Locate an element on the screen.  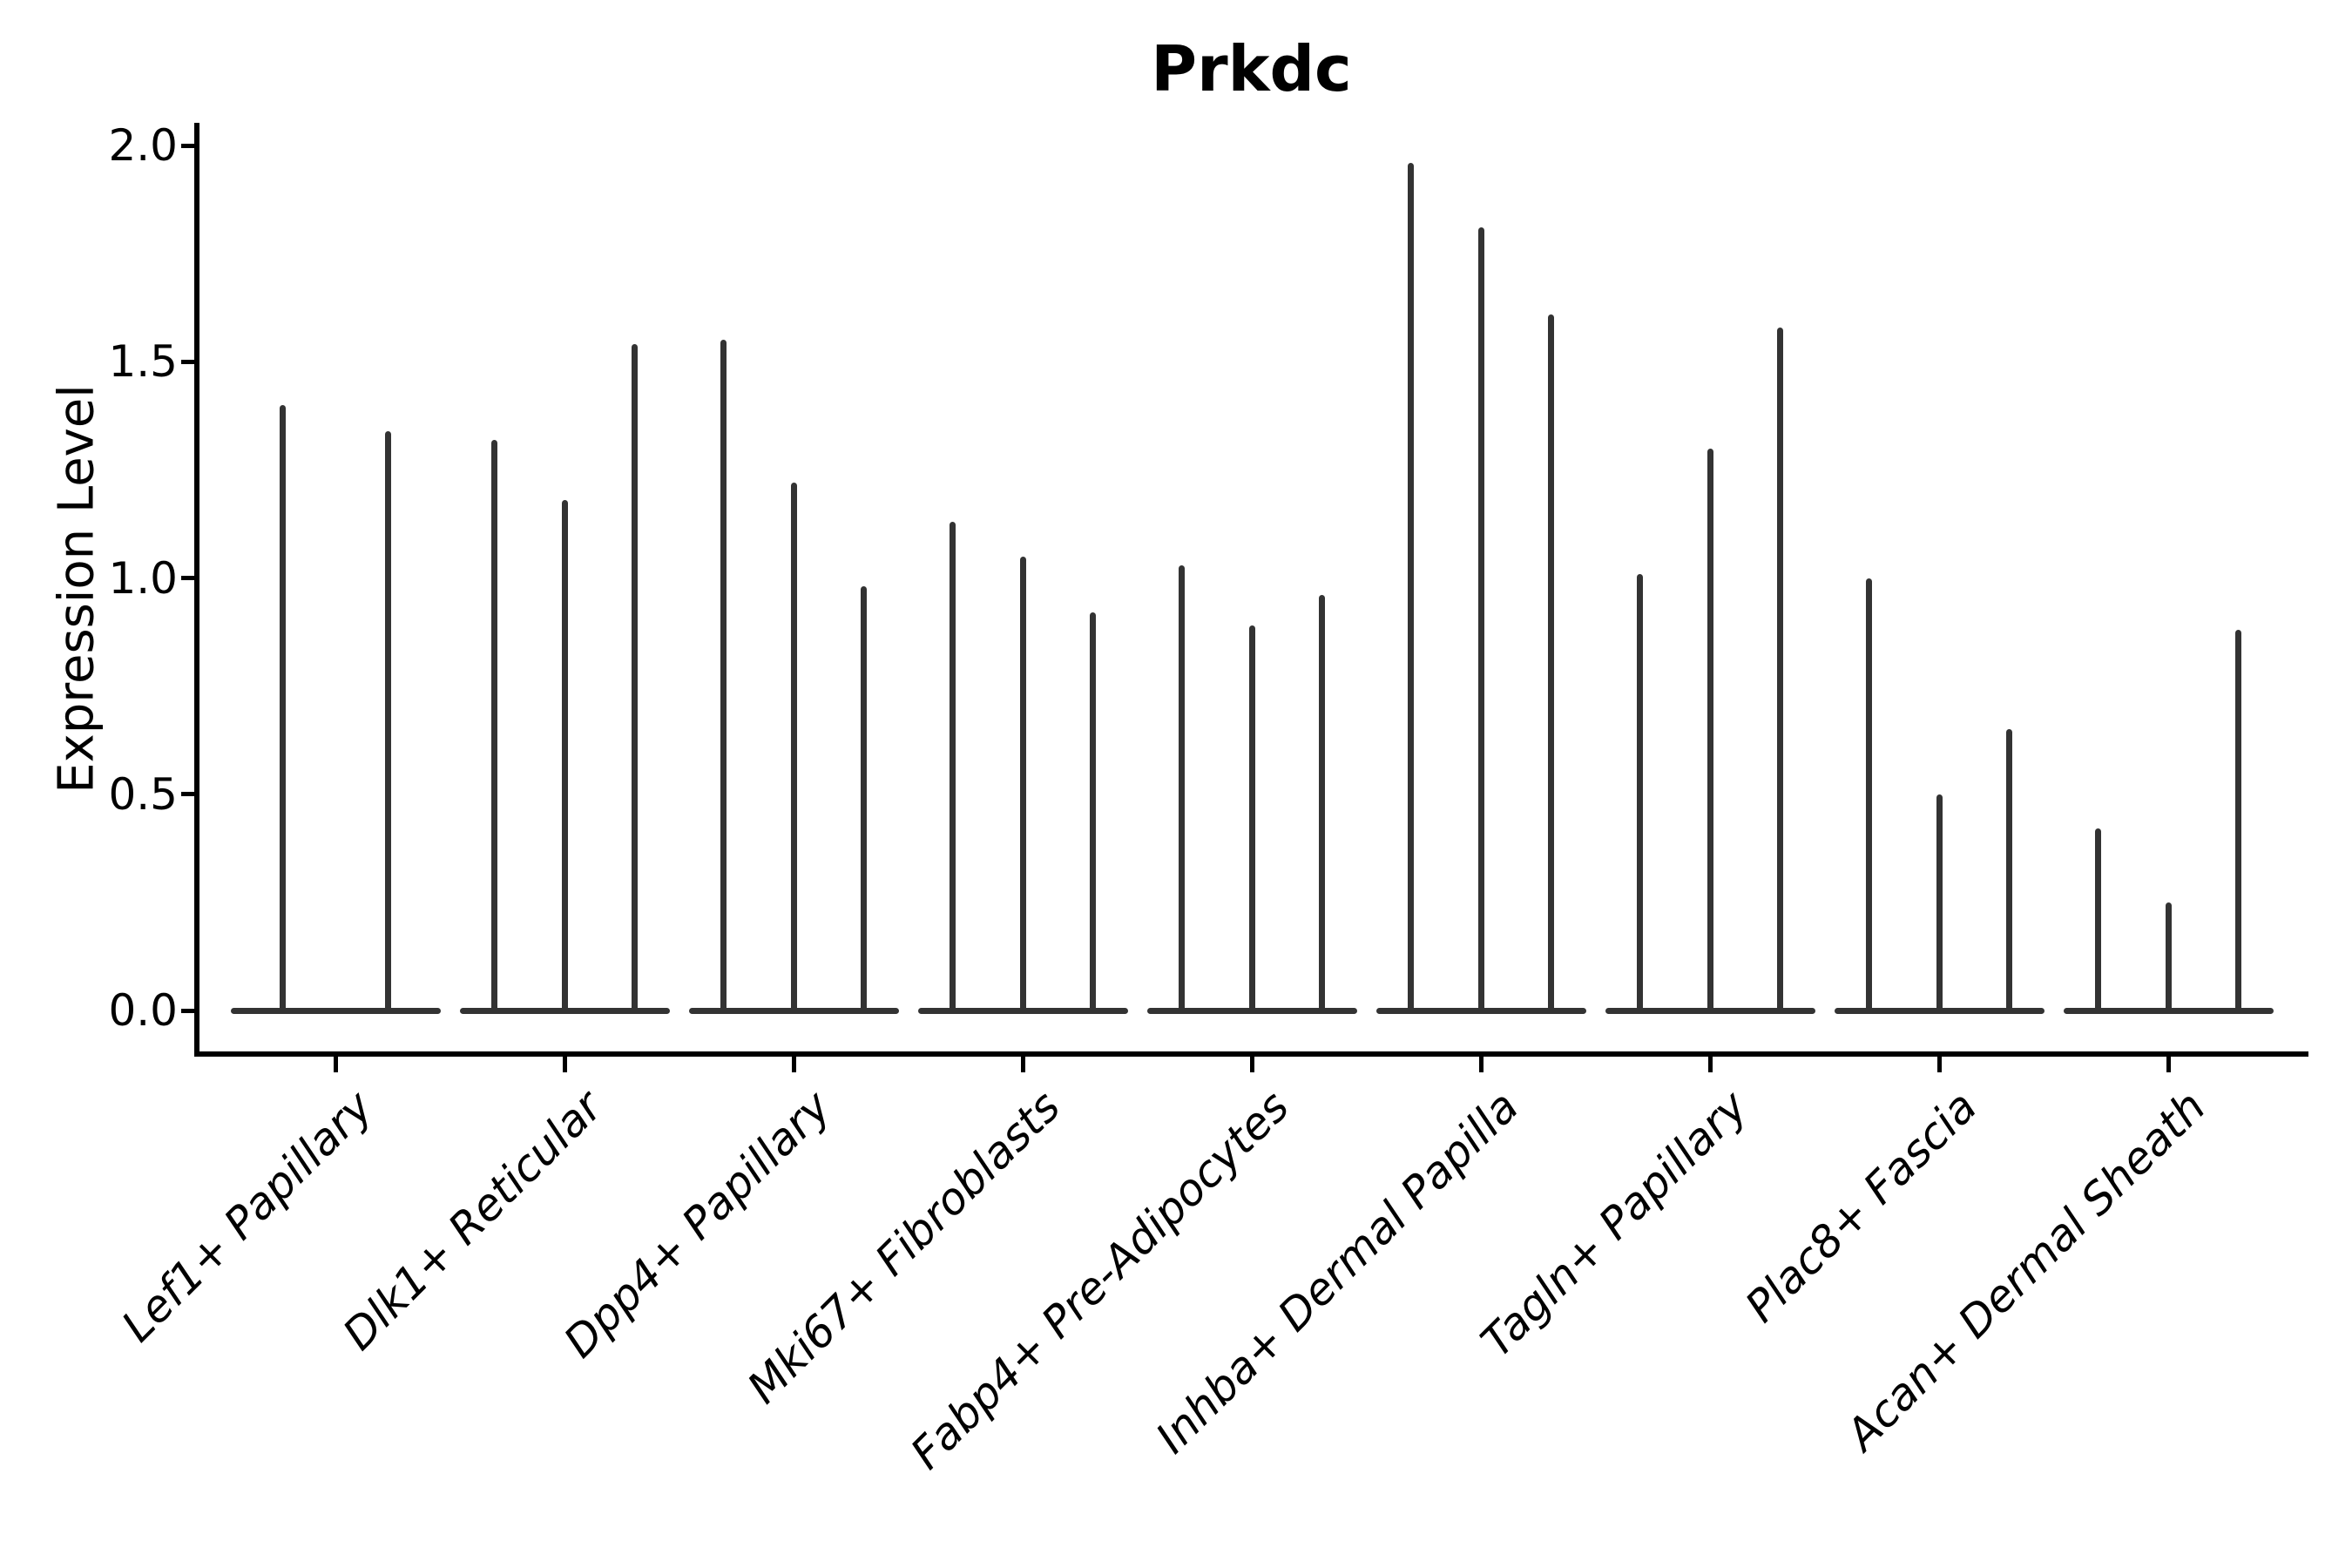
y-axis-spine is located at coordinates (196, 590).